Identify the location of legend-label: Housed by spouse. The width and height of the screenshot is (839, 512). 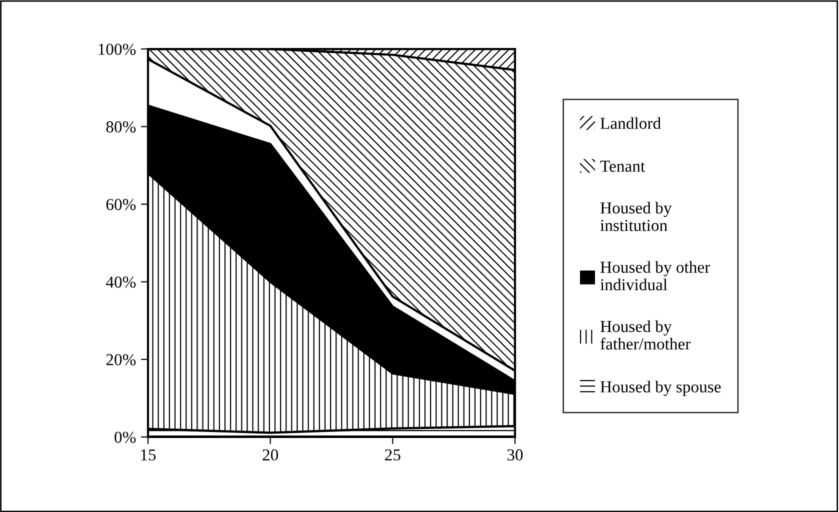
(660, 388).